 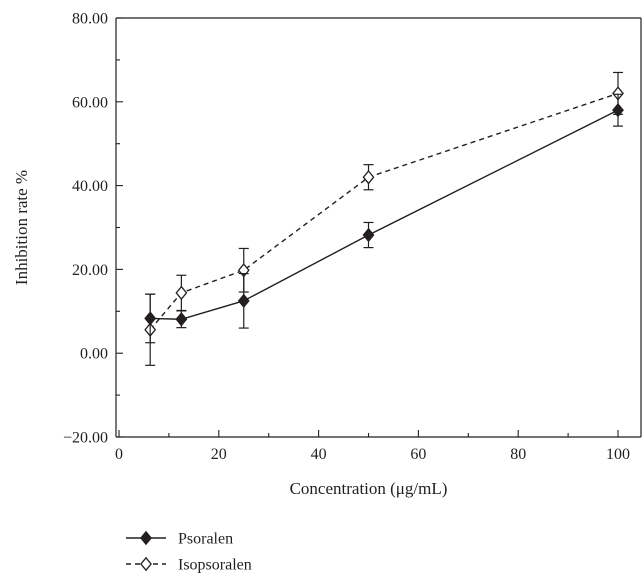 I want to click on y-tick-label: −20.00, so click(x=85, y=438).